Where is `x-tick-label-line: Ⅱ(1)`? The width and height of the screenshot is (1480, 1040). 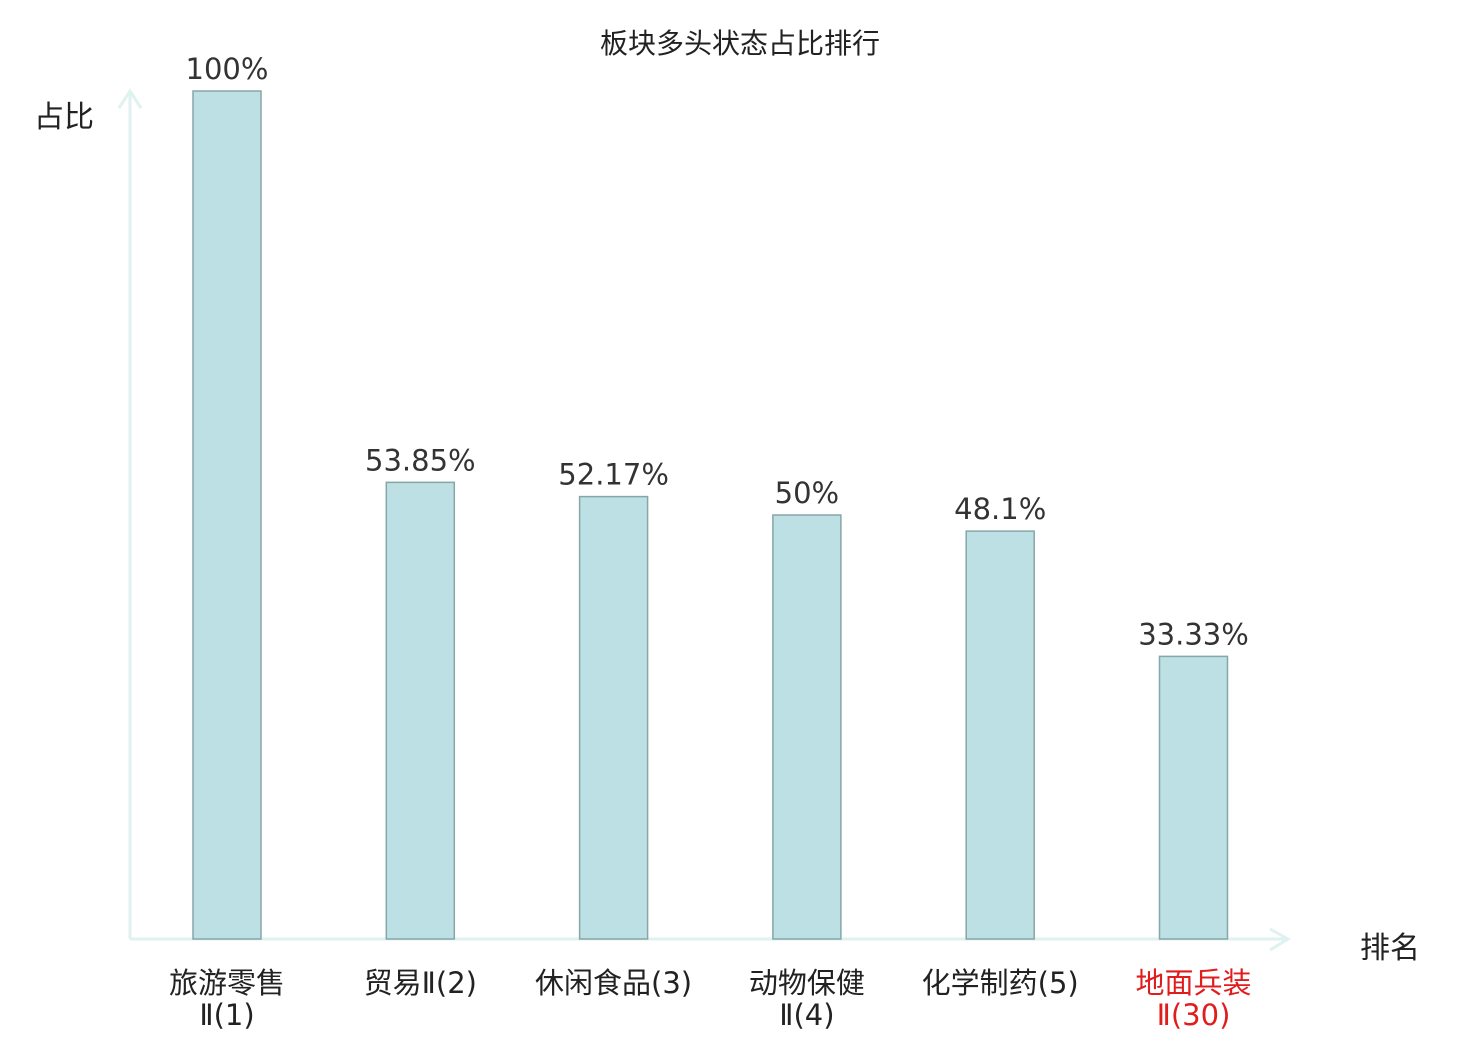
x-tick-label-line: Ⅱ(1) is located at coordinates (226, 1015).